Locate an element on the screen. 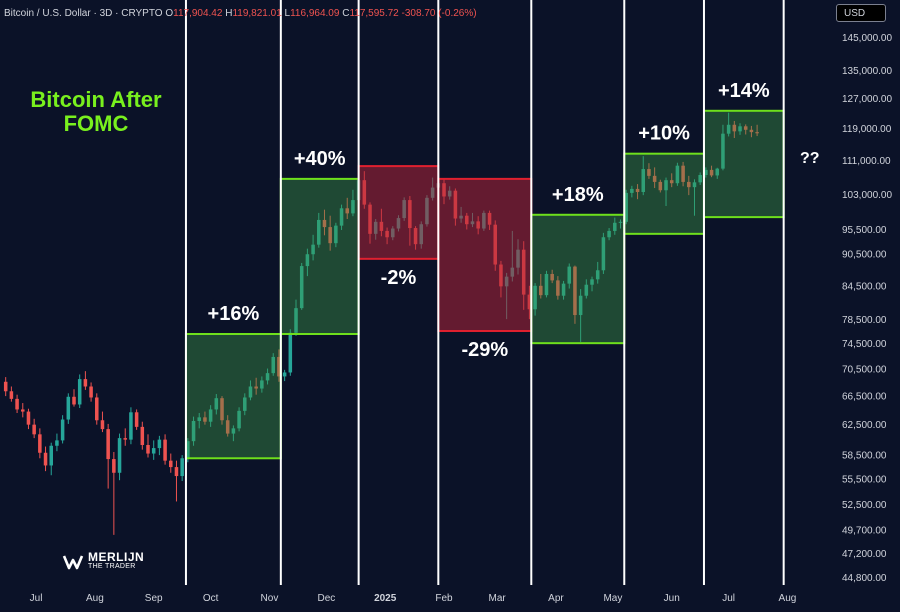 Image resolution: width=900 pixels, height=612 pixels. time-tick-label: Oct is located at coordinates (211, 598).